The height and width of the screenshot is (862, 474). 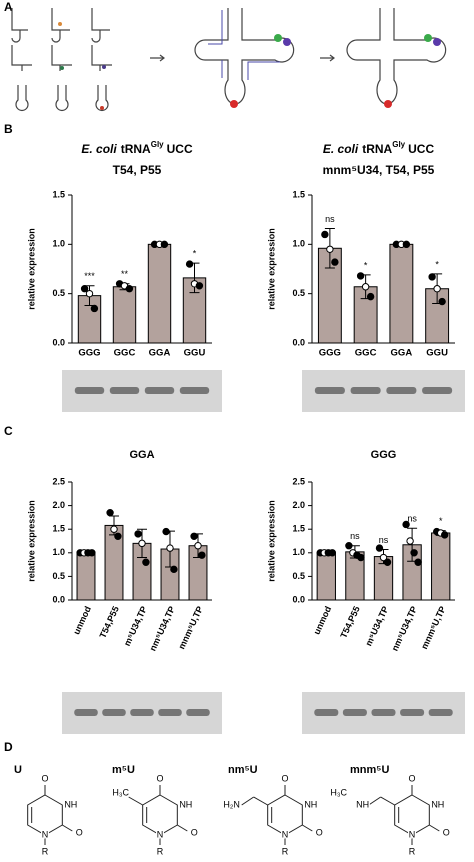 I want to click on structure-name: U, so click(x=18, y=770).